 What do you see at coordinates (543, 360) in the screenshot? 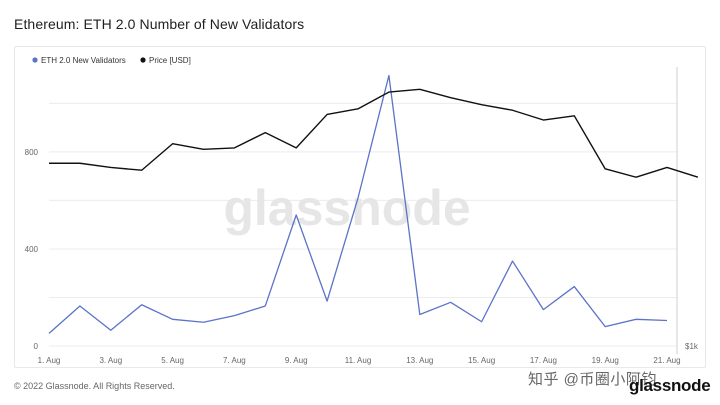
I see `x-tick-label: 17. Aug` at bounding box center [543, 360].